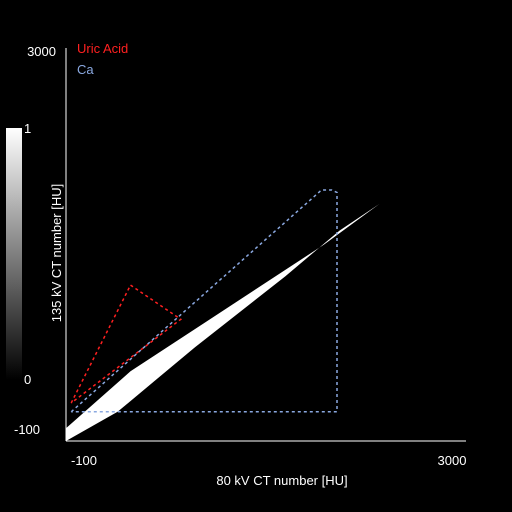  What do you see at coordinates (41, 51) in the screenshot?
I see `y-tick-label-top: 3000` at bounding box center [41, 51].